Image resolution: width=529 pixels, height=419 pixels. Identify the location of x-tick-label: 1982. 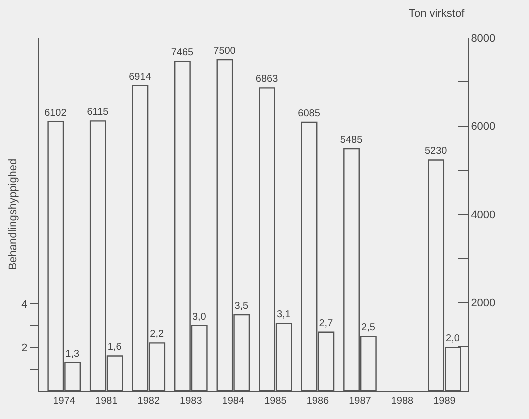
(149, 401).